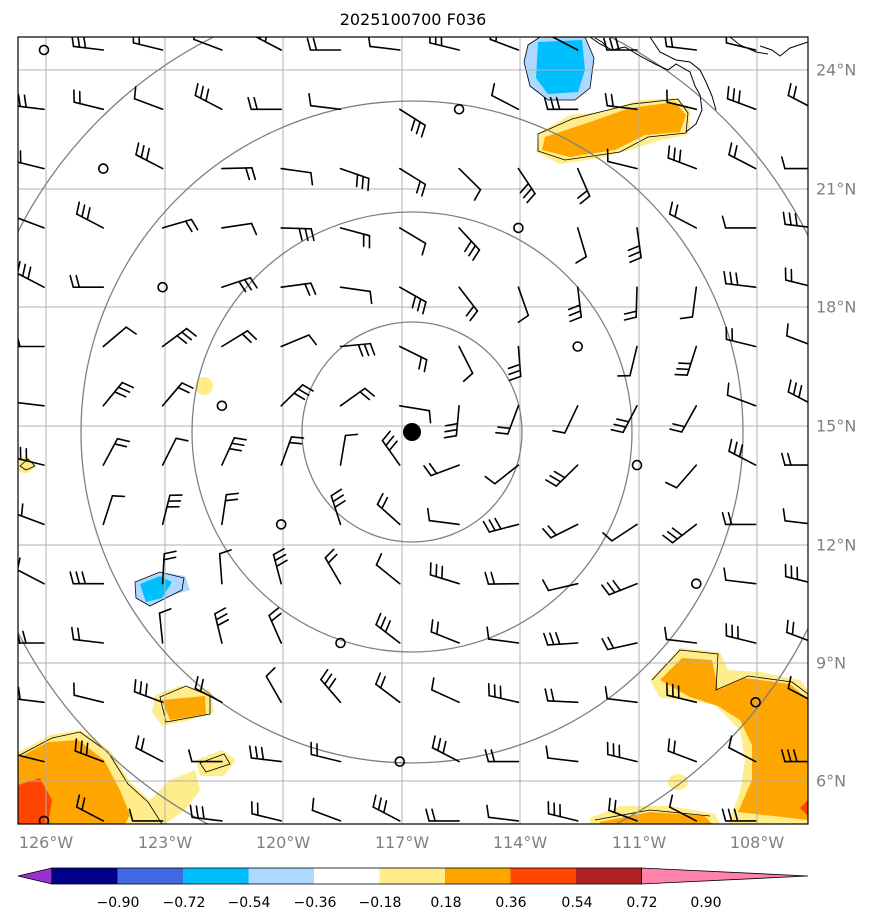  I want to click on cbar-label-2: −0.54, so click(249, 903).